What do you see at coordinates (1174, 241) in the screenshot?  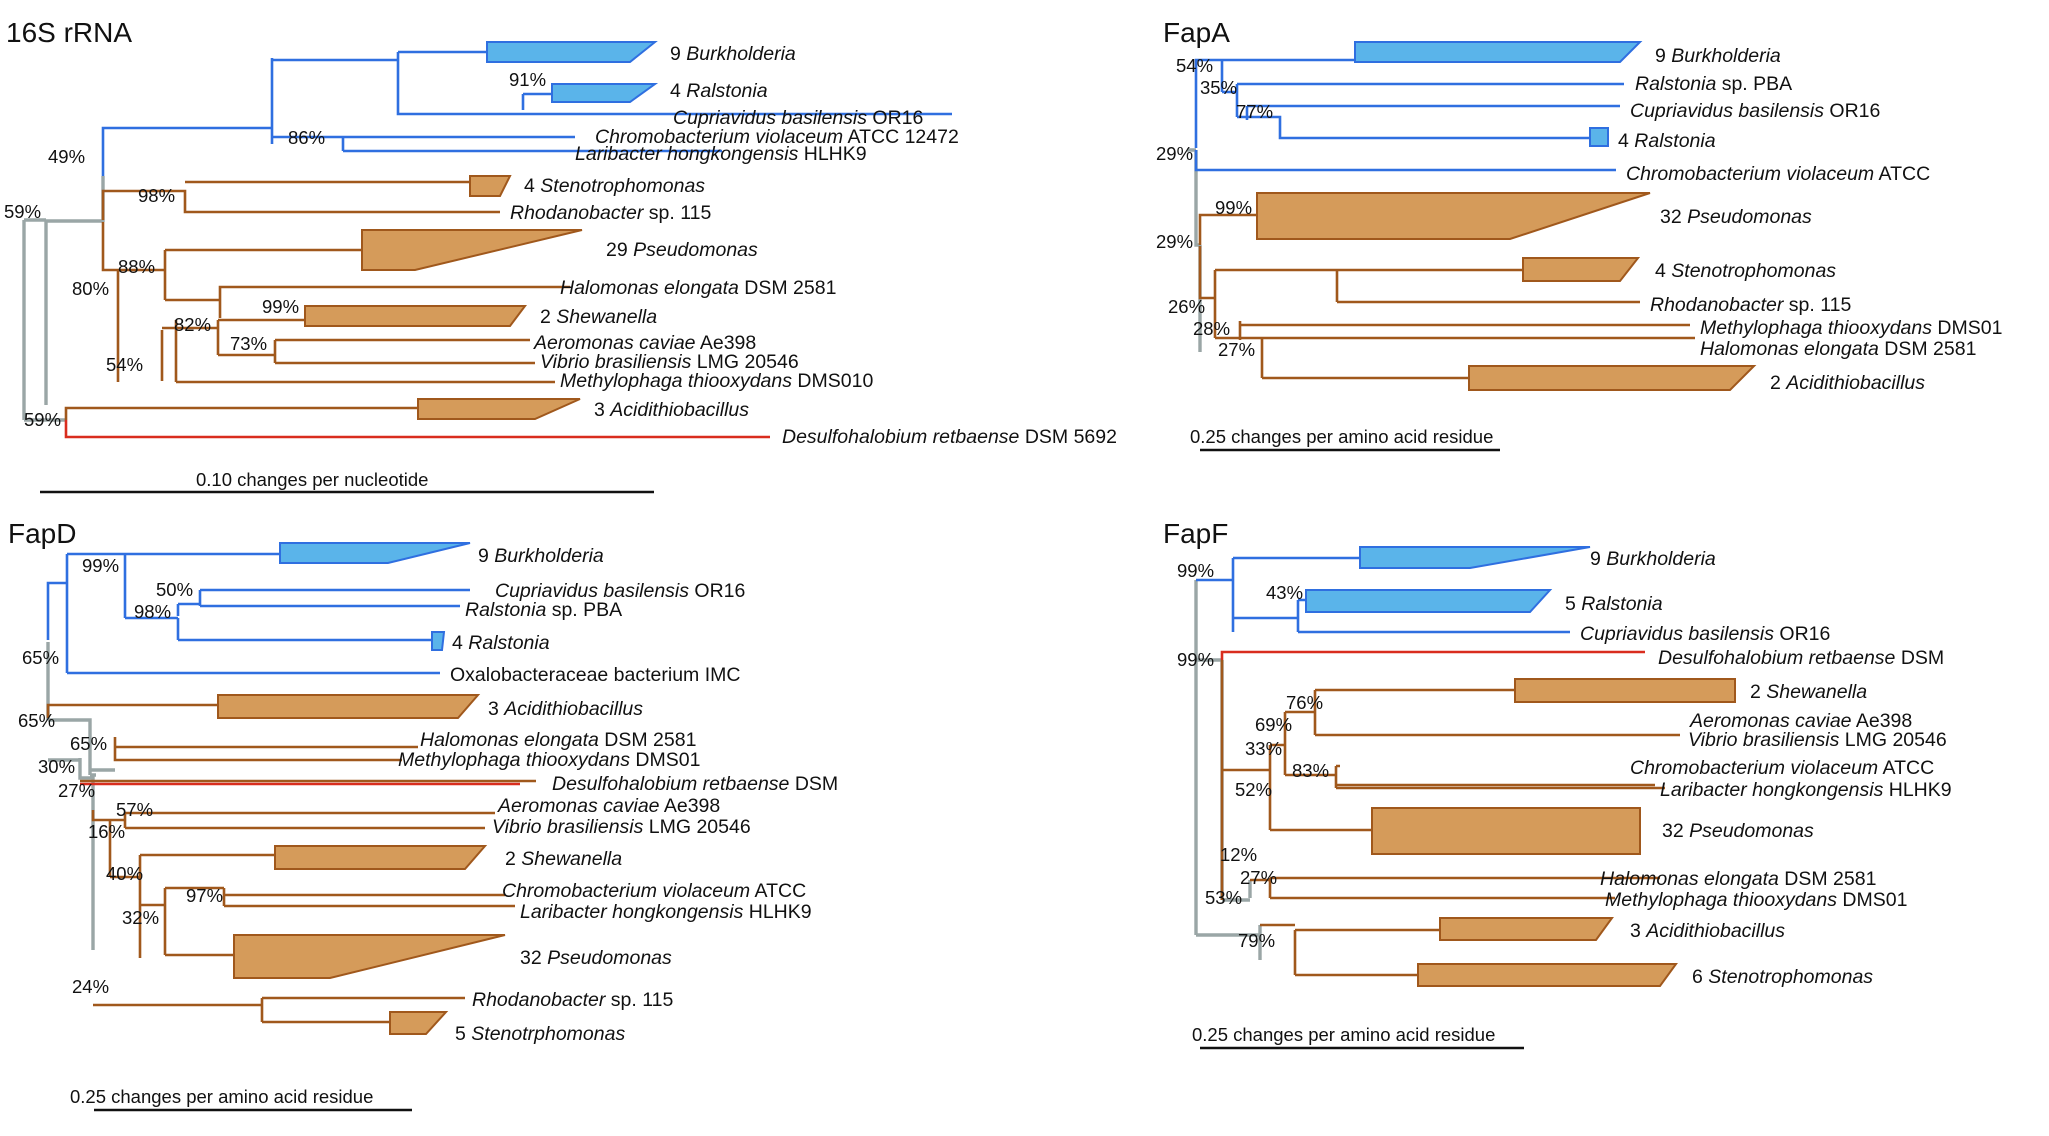 I see `support-value: 29%` at bounding box center [1174, 241].